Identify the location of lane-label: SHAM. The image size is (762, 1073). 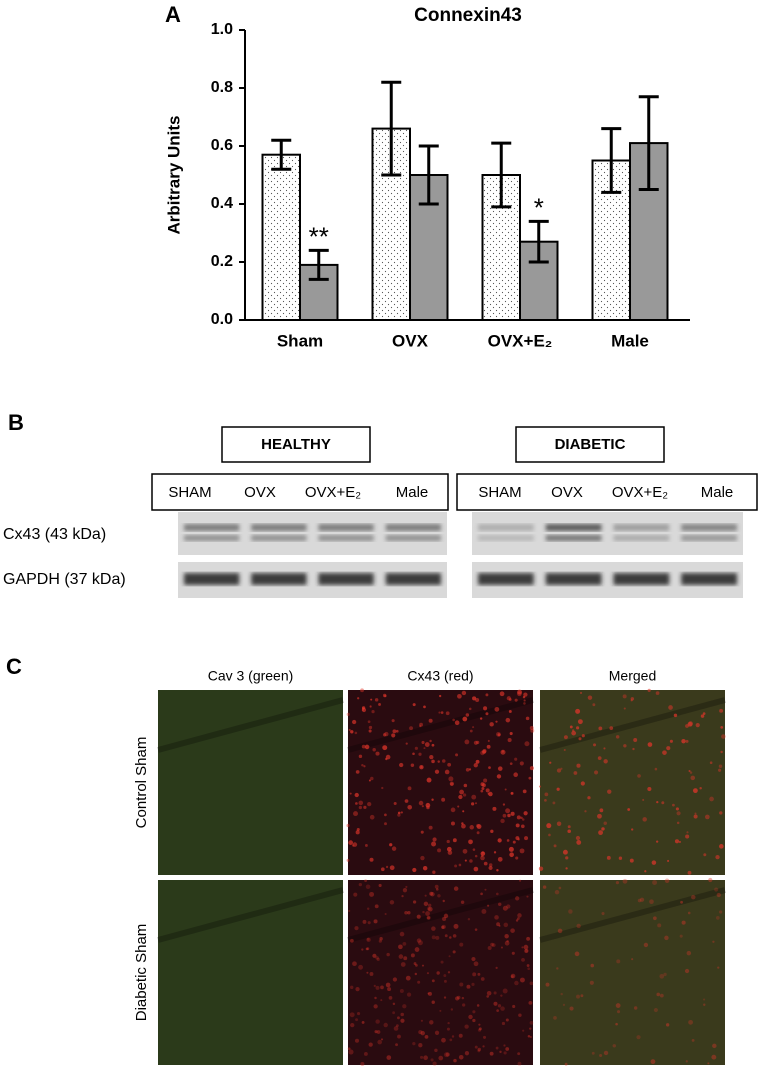
(189, 492).